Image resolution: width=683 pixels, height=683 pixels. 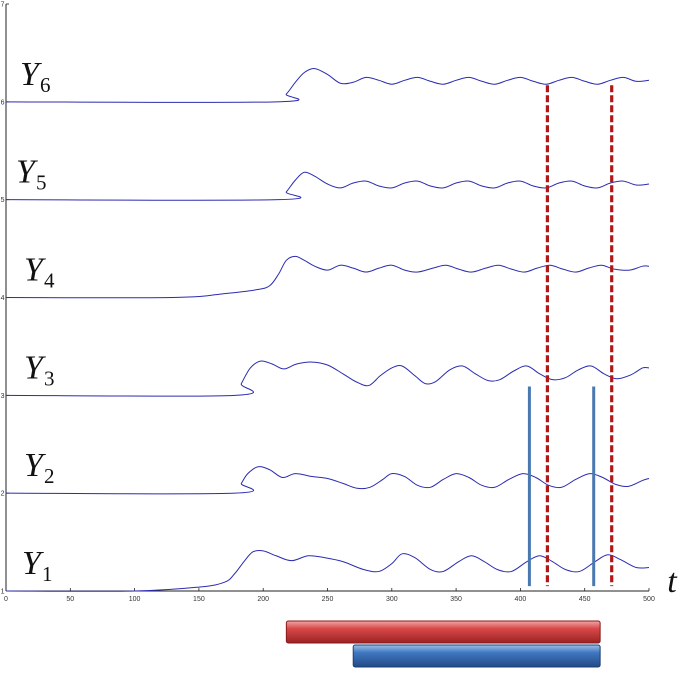 What do you see at coordinates (45, 85) in the screenshot?
I see `series-label-sub-6: 6` at bounding box center [45, 85].